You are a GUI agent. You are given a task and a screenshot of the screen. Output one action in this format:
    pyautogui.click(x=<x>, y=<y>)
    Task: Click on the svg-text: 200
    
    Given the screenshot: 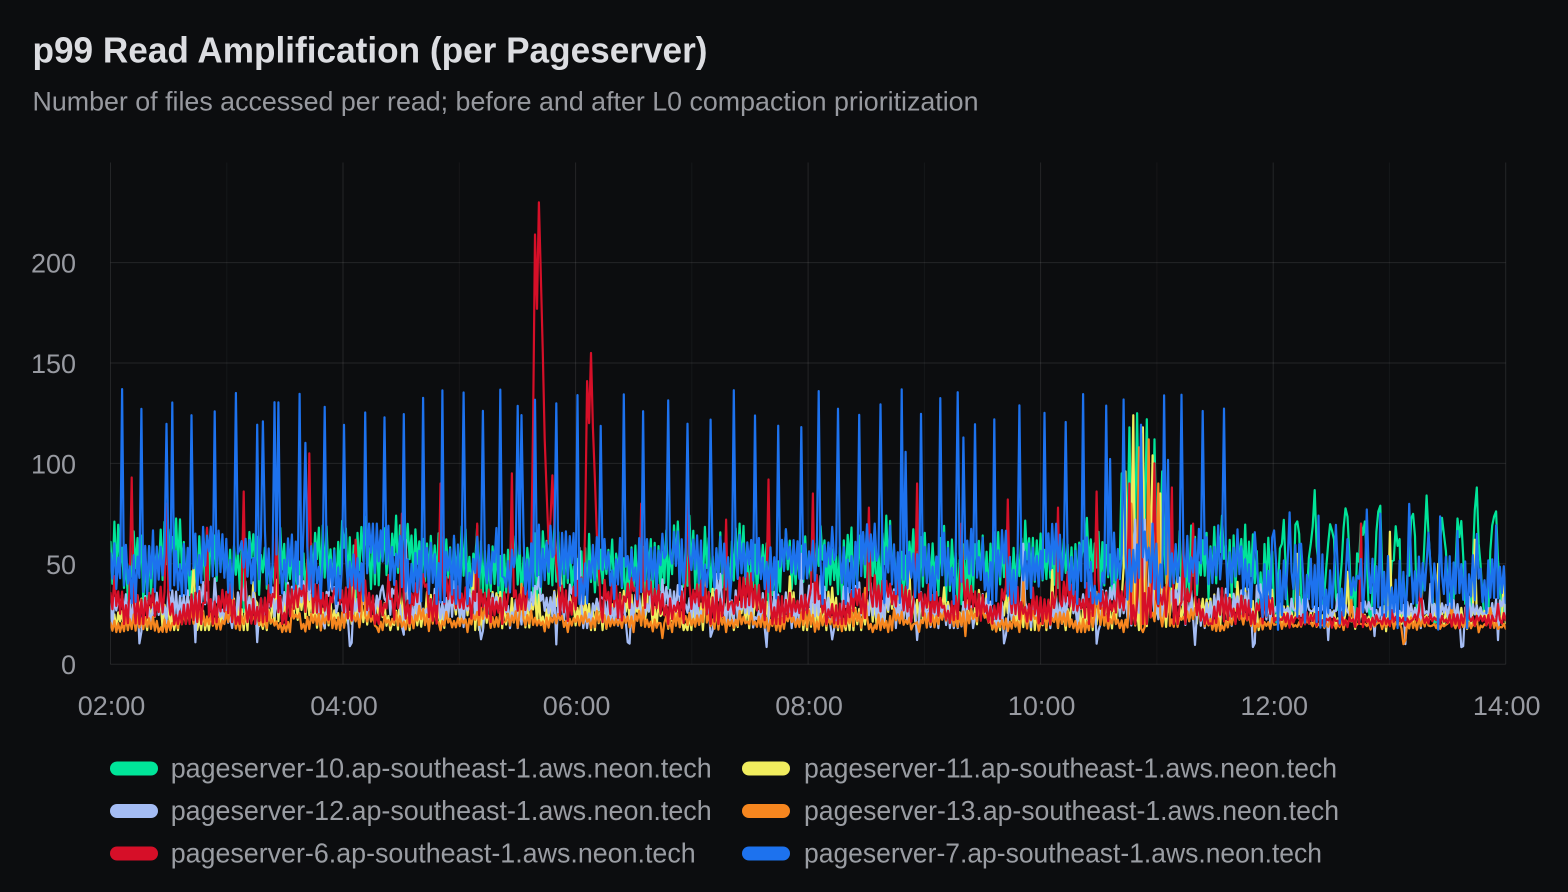 What is the action you would take?
    pyautogui.click(x=53, y=264)
    